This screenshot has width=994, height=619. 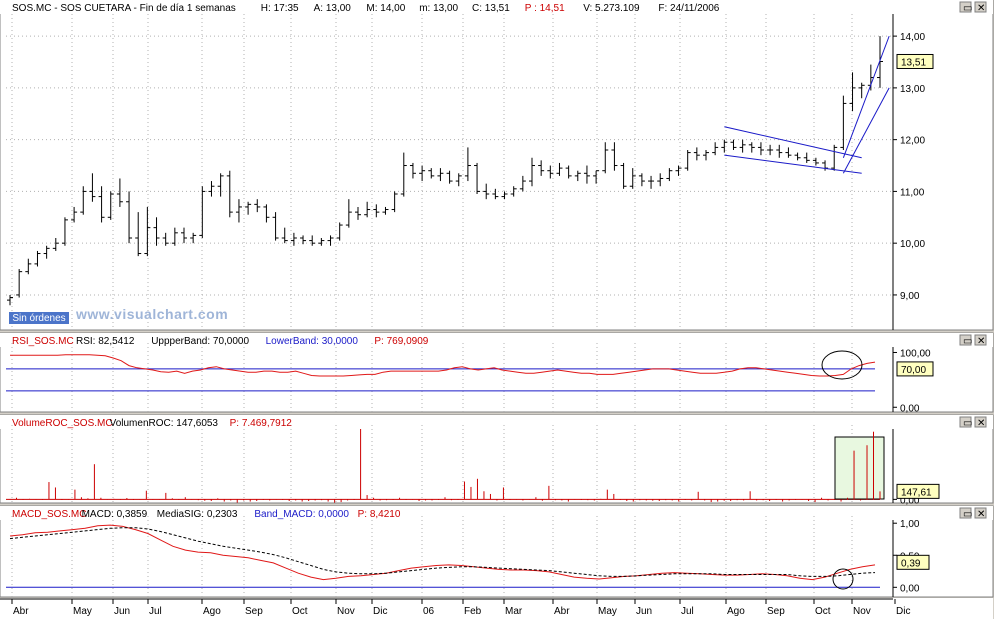 What do you see at coordinates (866, 96) in the screenshot?
I see `pattern-line-channel_up` at bounding box center [866, 96].